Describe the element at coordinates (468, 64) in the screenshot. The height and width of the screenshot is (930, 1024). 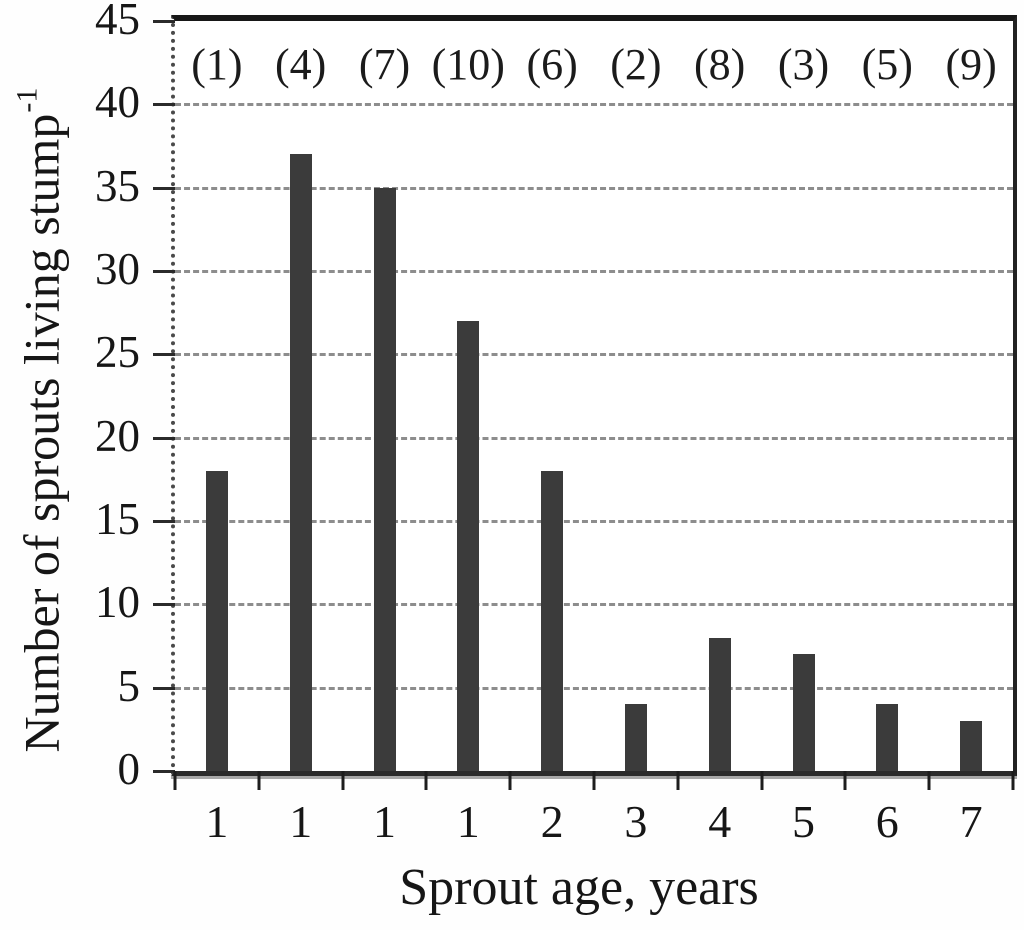
I see `bar-count-label-4: (10)` at that location.